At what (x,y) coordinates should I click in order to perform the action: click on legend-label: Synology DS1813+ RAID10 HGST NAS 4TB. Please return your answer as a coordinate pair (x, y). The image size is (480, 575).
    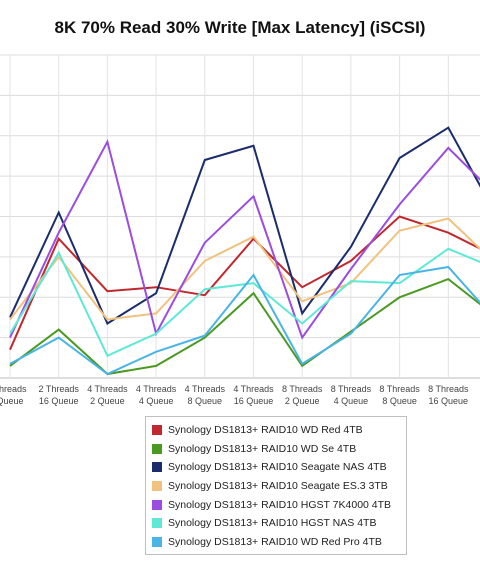
    Looking at the image, I should click on (272, 523).